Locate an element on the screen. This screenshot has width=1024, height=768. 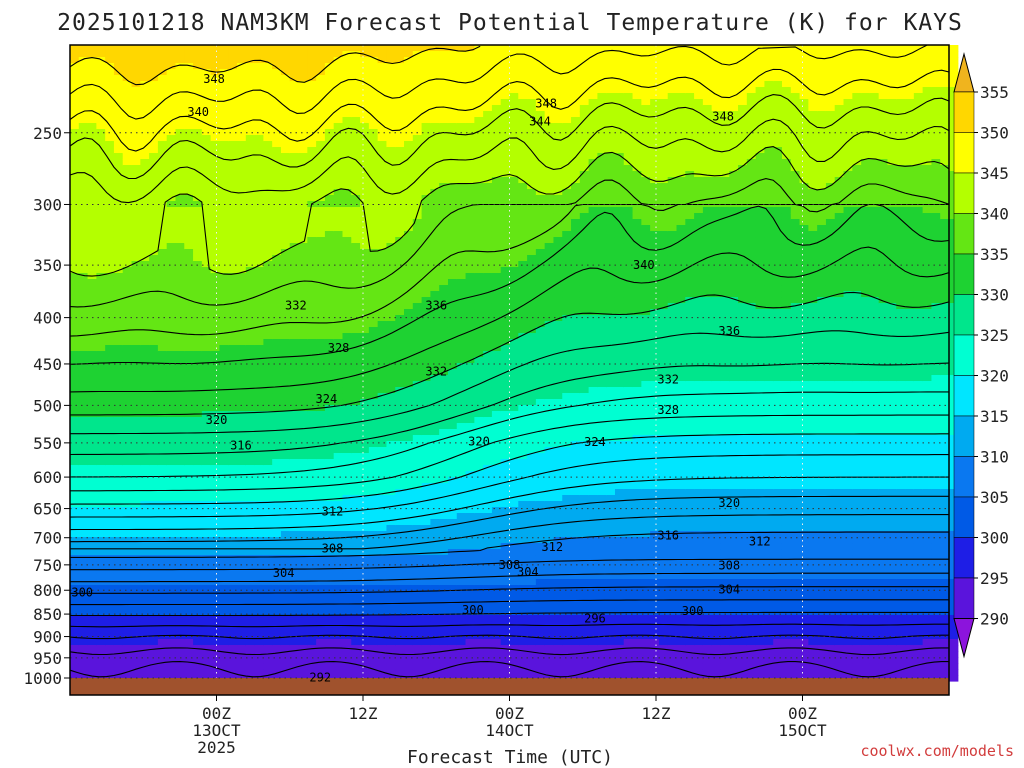
field-cell-2075 is located at coordinates (242, 414).